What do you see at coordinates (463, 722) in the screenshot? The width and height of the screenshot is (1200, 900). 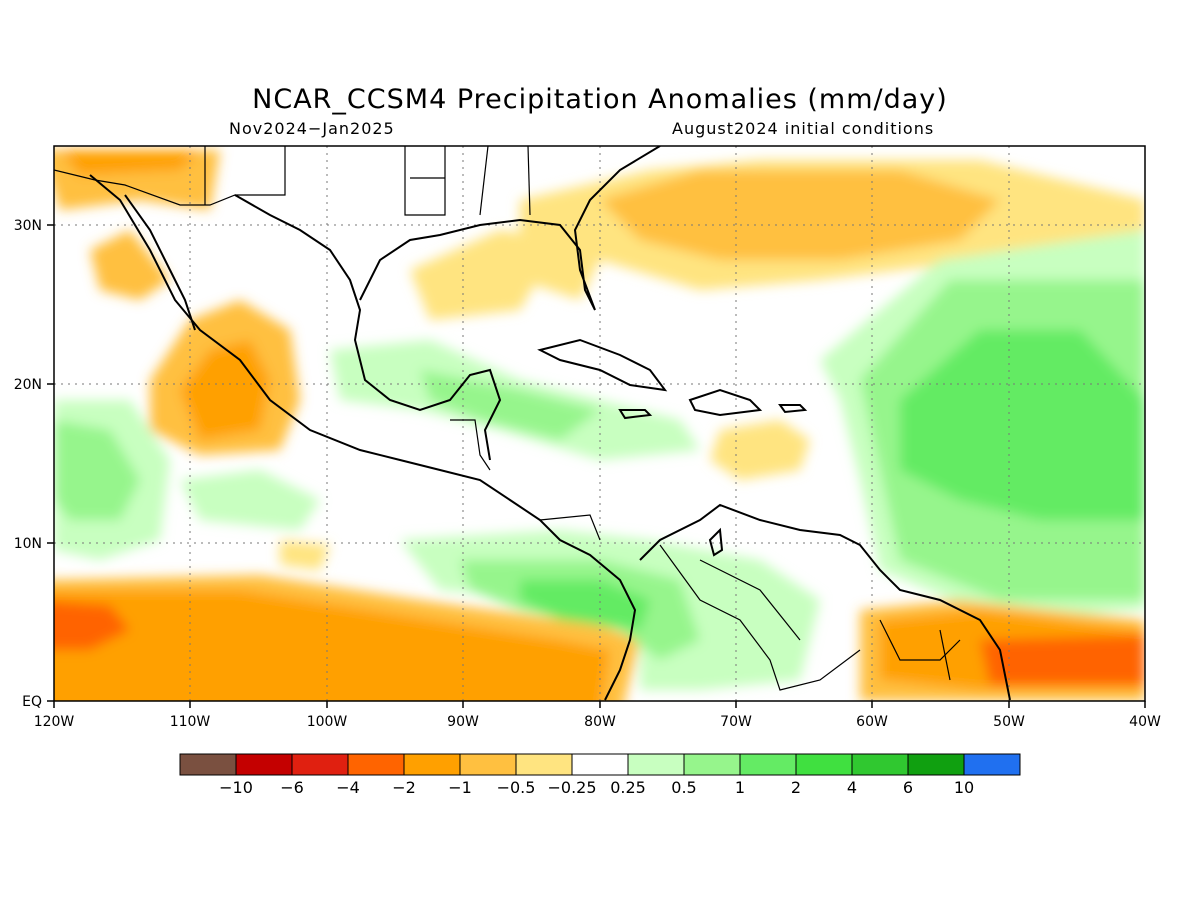 I see `lon-label: 90W` at bounding box center [463, 722].